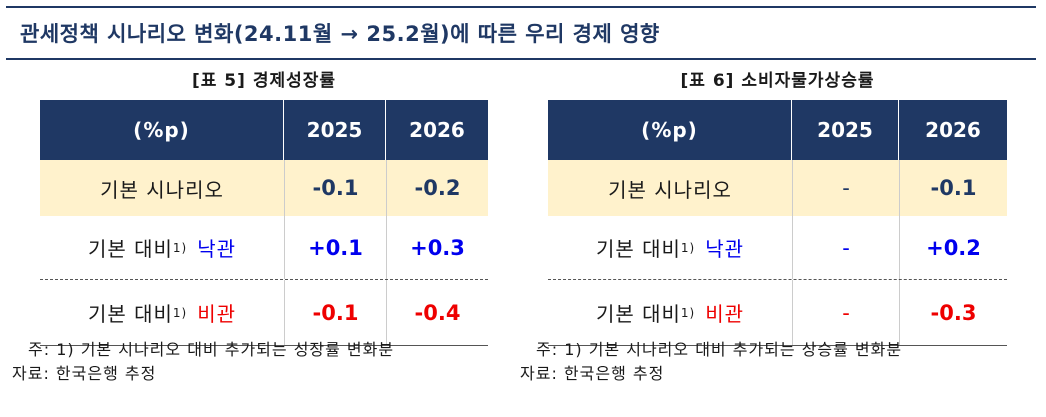 The image size is (1046, 417). Describe the element at coordinates (264, 188) in the screenshot. I see `table-row-base-scenario: 기본 시나리오 -0.1 -0.2` at that location.